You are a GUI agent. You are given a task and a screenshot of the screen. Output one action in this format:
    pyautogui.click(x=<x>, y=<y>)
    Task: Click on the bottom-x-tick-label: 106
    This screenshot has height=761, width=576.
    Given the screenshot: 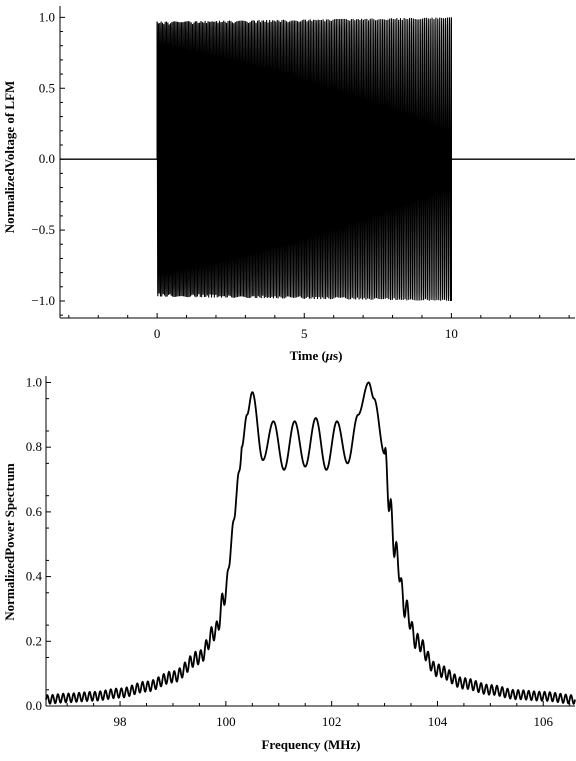 What is the action you would take?
    pyautogui.click(x=544, y=721)
    